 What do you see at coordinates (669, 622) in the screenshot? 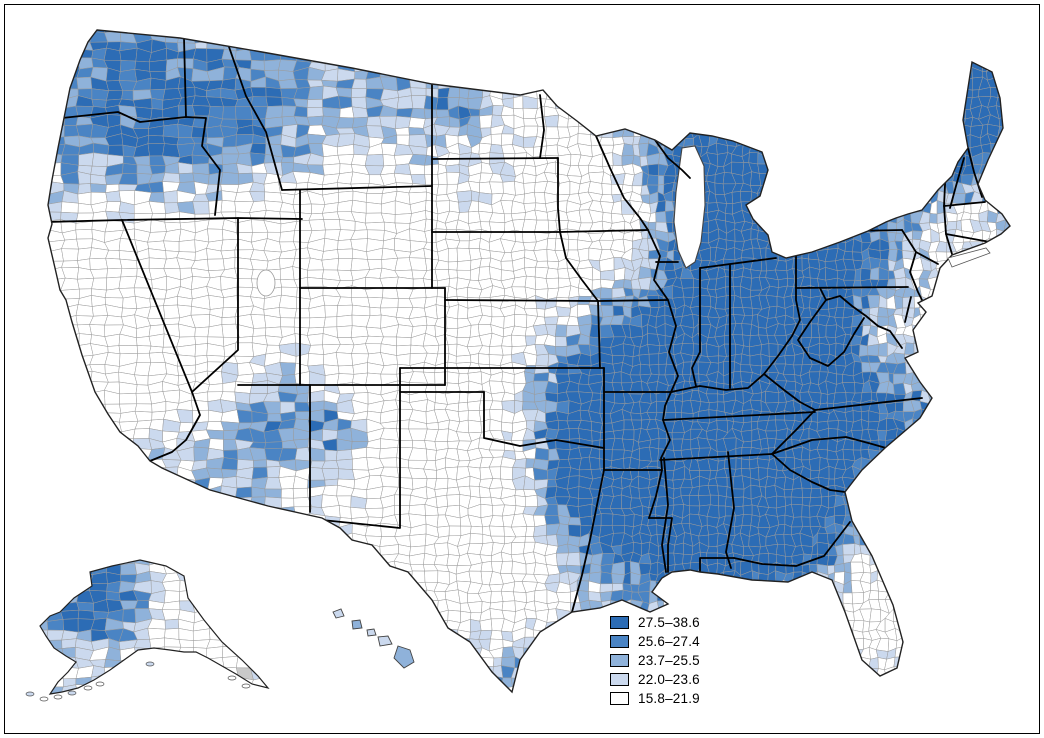
I see `legend-label: 27.5–38.6` at bounding box center [669, 622].